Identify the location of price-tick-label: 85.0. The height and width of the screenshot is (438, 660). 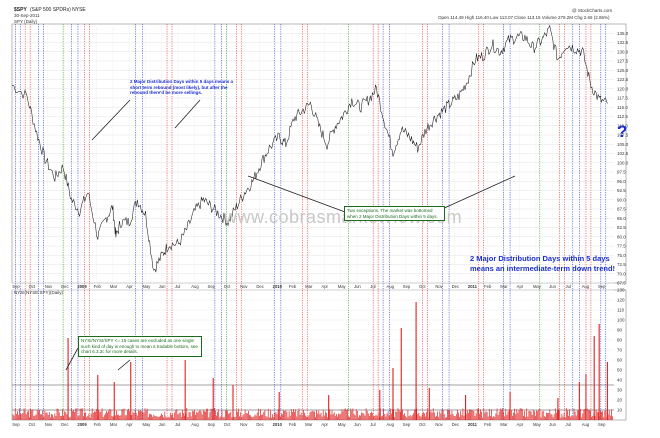
(621, 218).